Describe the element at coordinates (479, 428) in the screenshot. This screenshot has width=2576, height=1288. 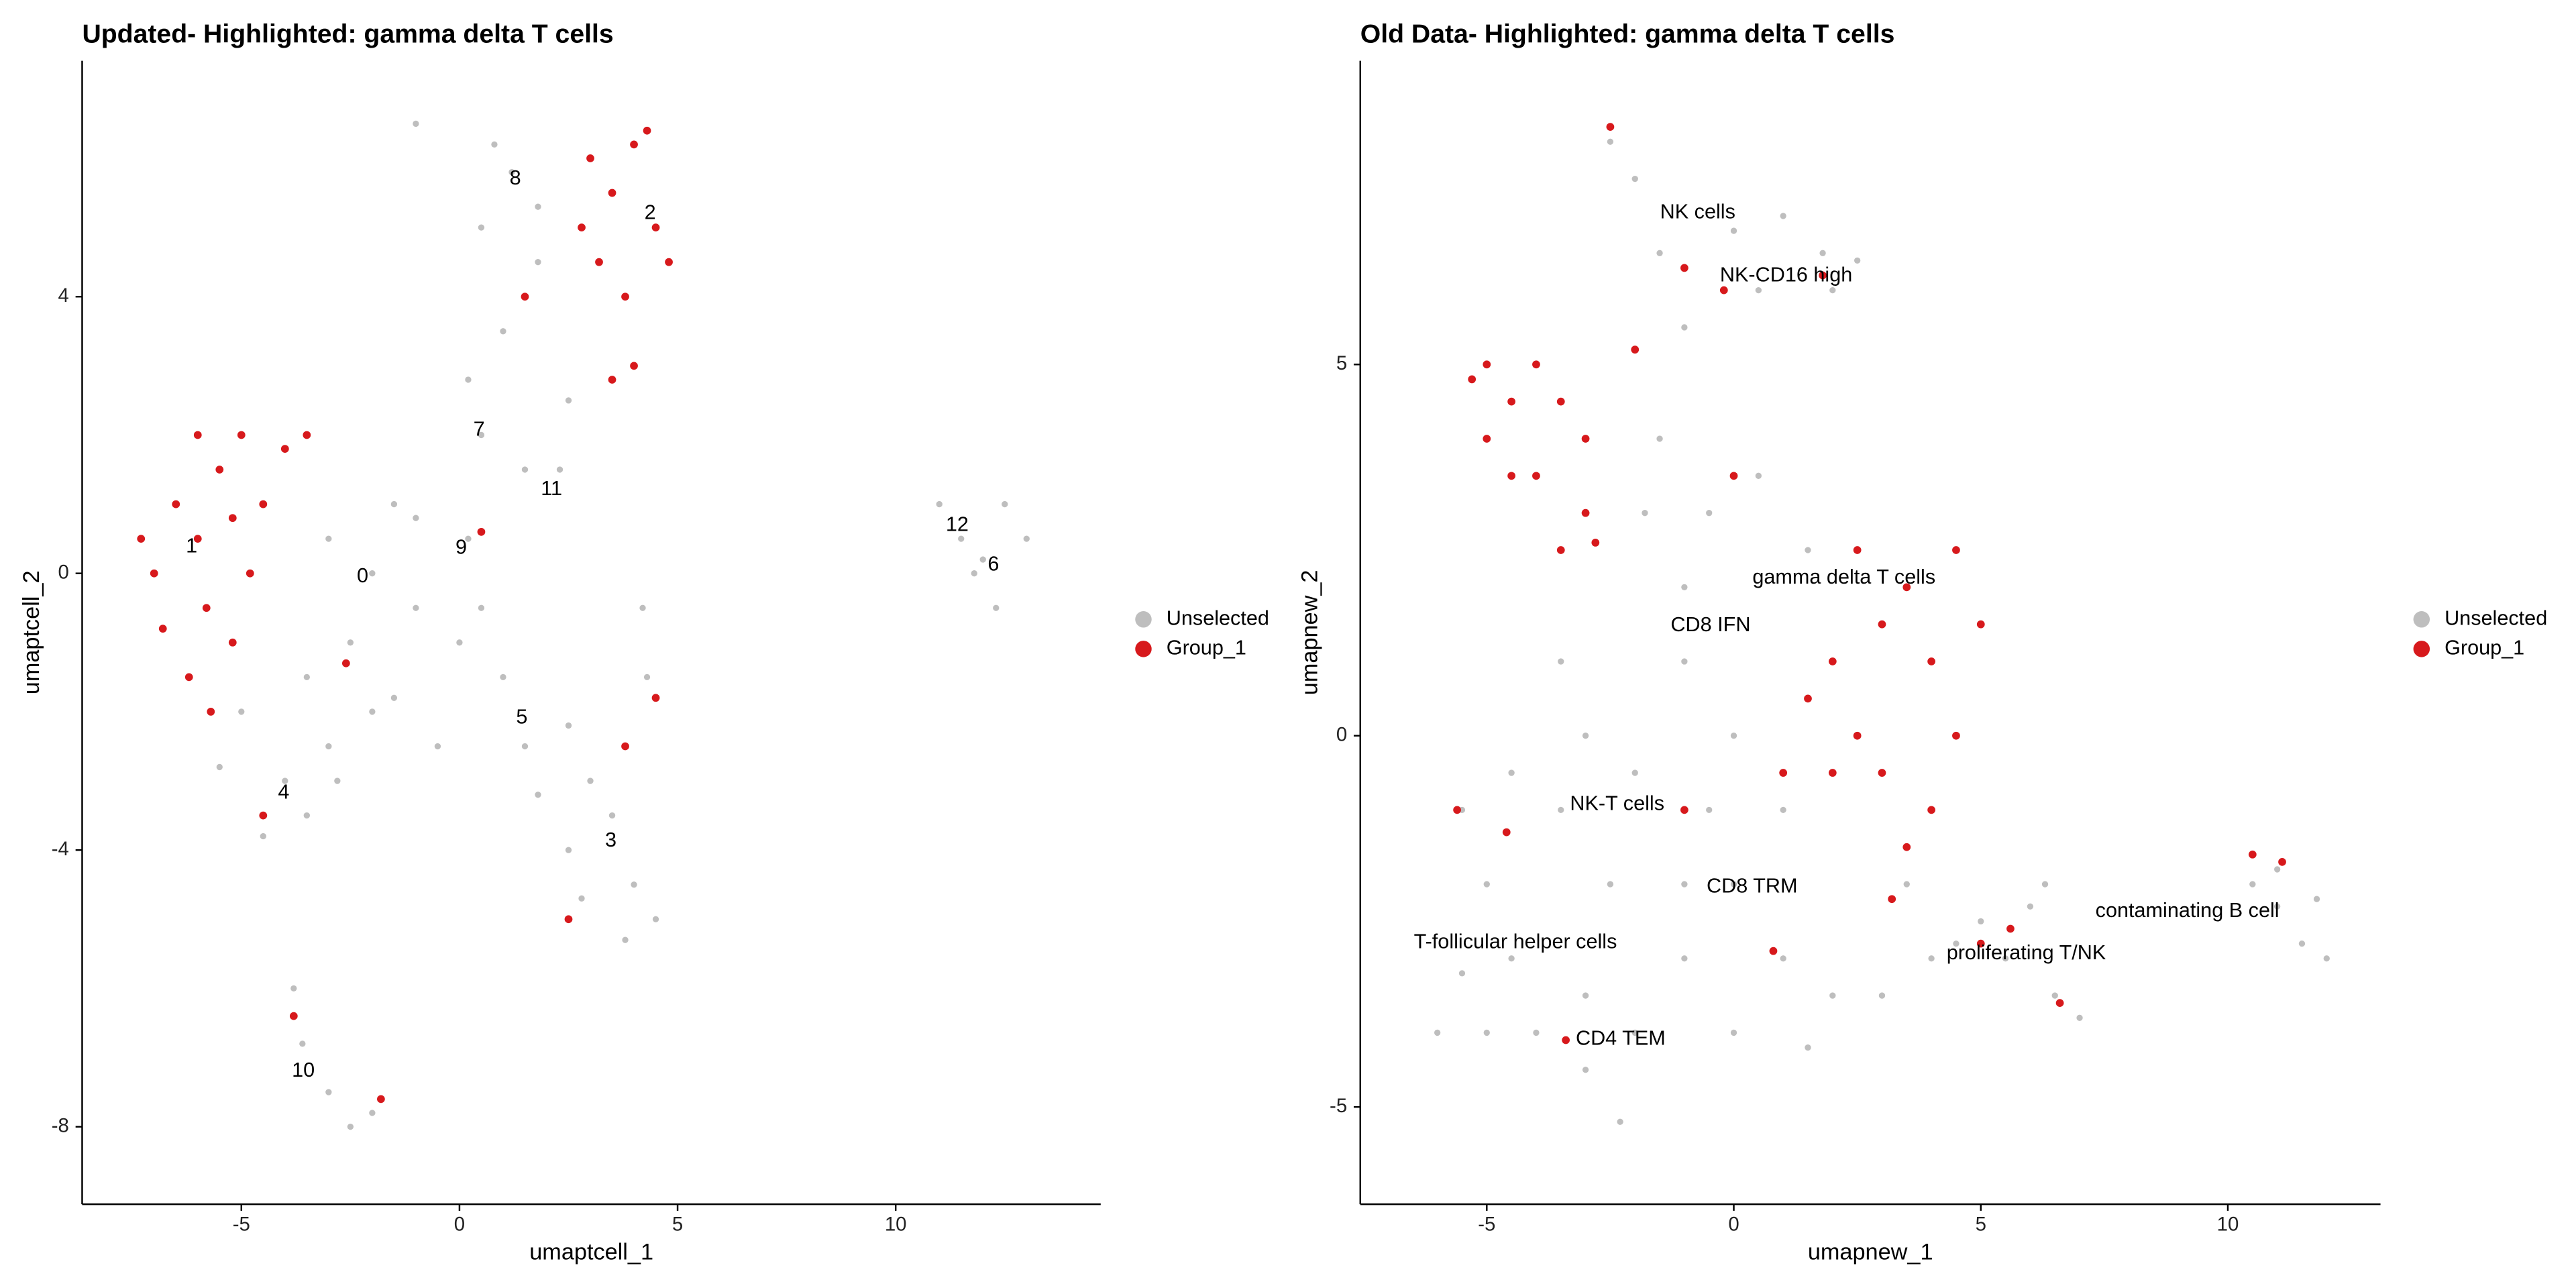
I see `cluster-label: 7` at that location.